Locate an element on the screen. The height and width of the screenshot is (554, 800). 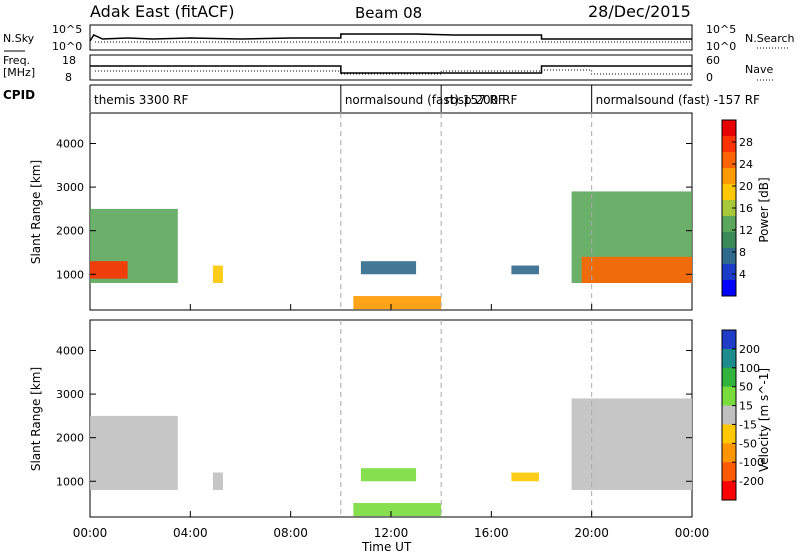
velocity-colorbar-frame is located at coordinates (729, 415).